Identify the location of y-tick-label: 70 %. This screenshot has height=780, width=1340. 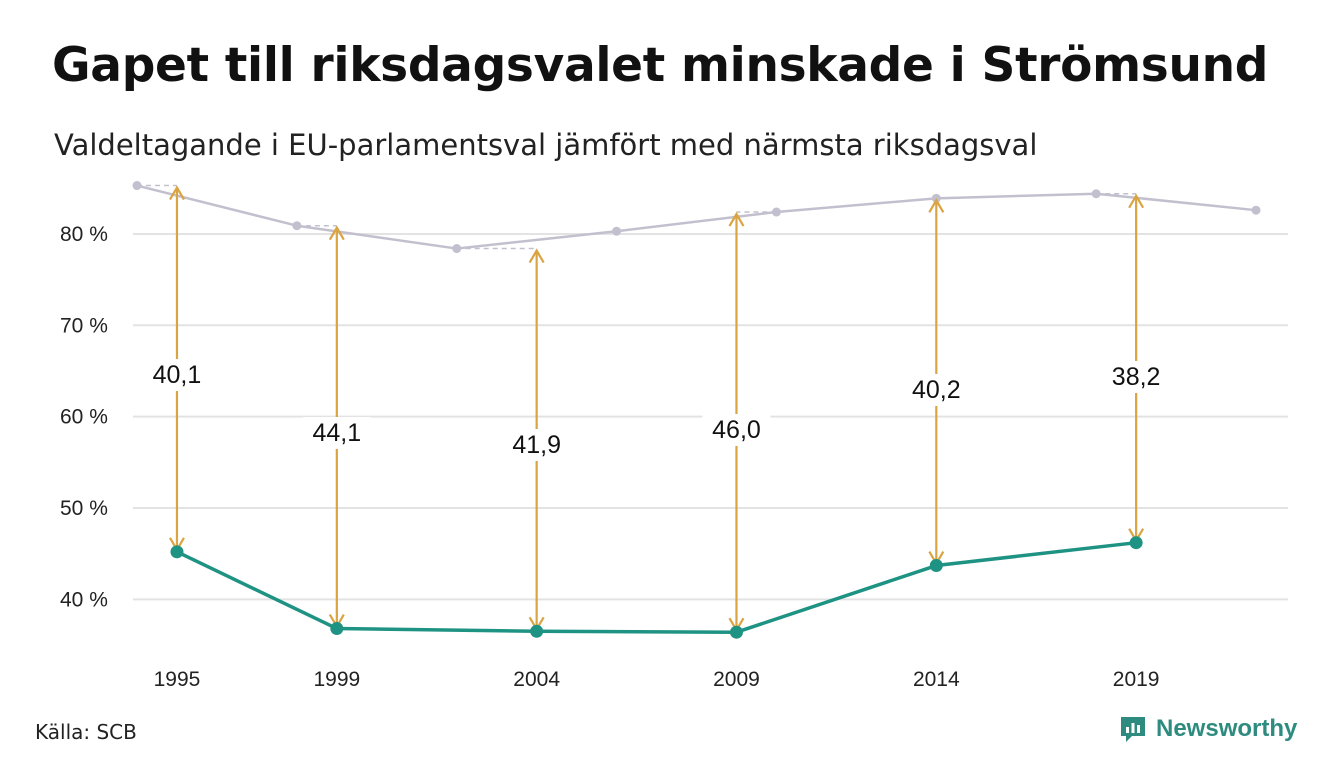
(84, 325).